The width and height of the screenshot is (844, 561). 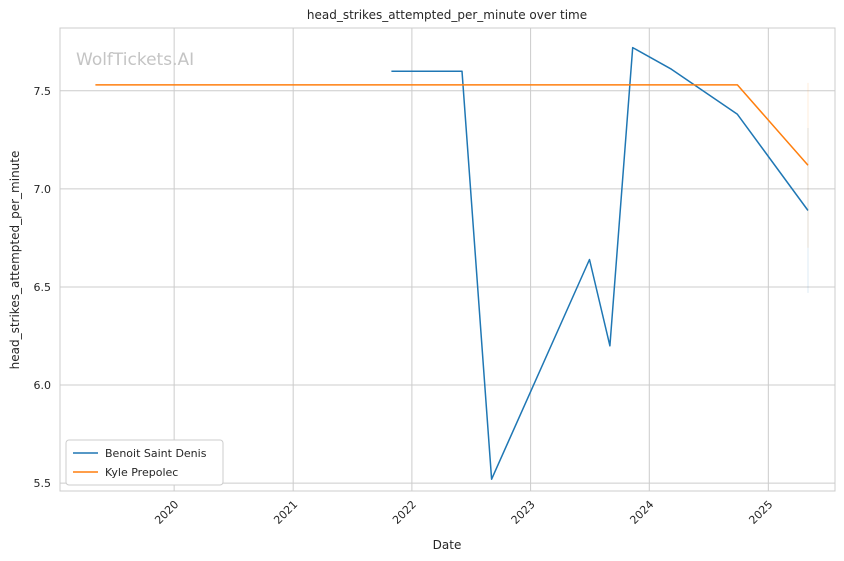 What do you see at coordinates (43, 483) in the screenshot?
I see `y-tick-label: 5.5` at bounding box center [43, 483].